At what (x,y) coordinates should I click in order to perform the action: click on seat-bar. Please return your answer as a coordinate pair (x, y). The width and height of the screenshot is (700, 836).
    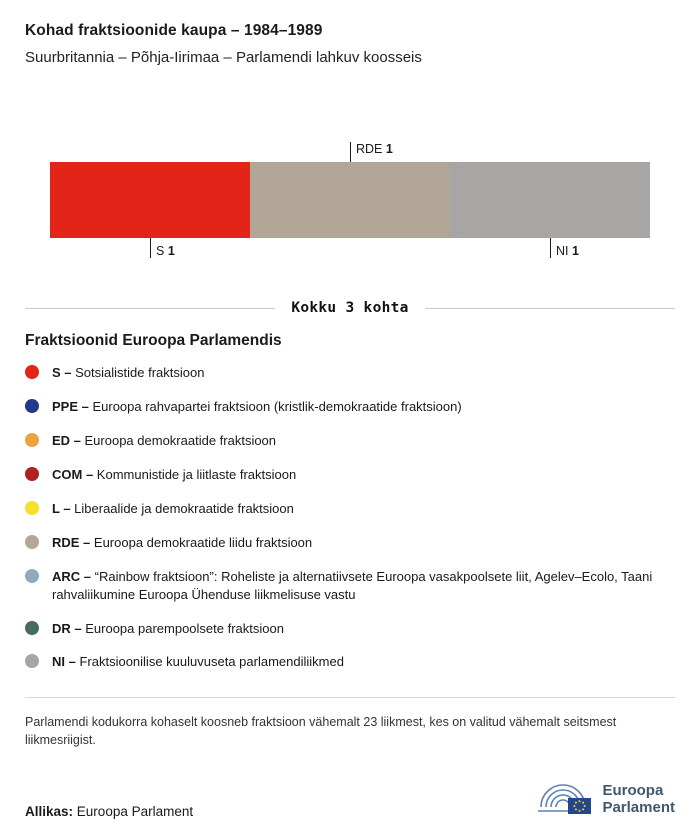
    Looking at the image, I should click on (350, 200).